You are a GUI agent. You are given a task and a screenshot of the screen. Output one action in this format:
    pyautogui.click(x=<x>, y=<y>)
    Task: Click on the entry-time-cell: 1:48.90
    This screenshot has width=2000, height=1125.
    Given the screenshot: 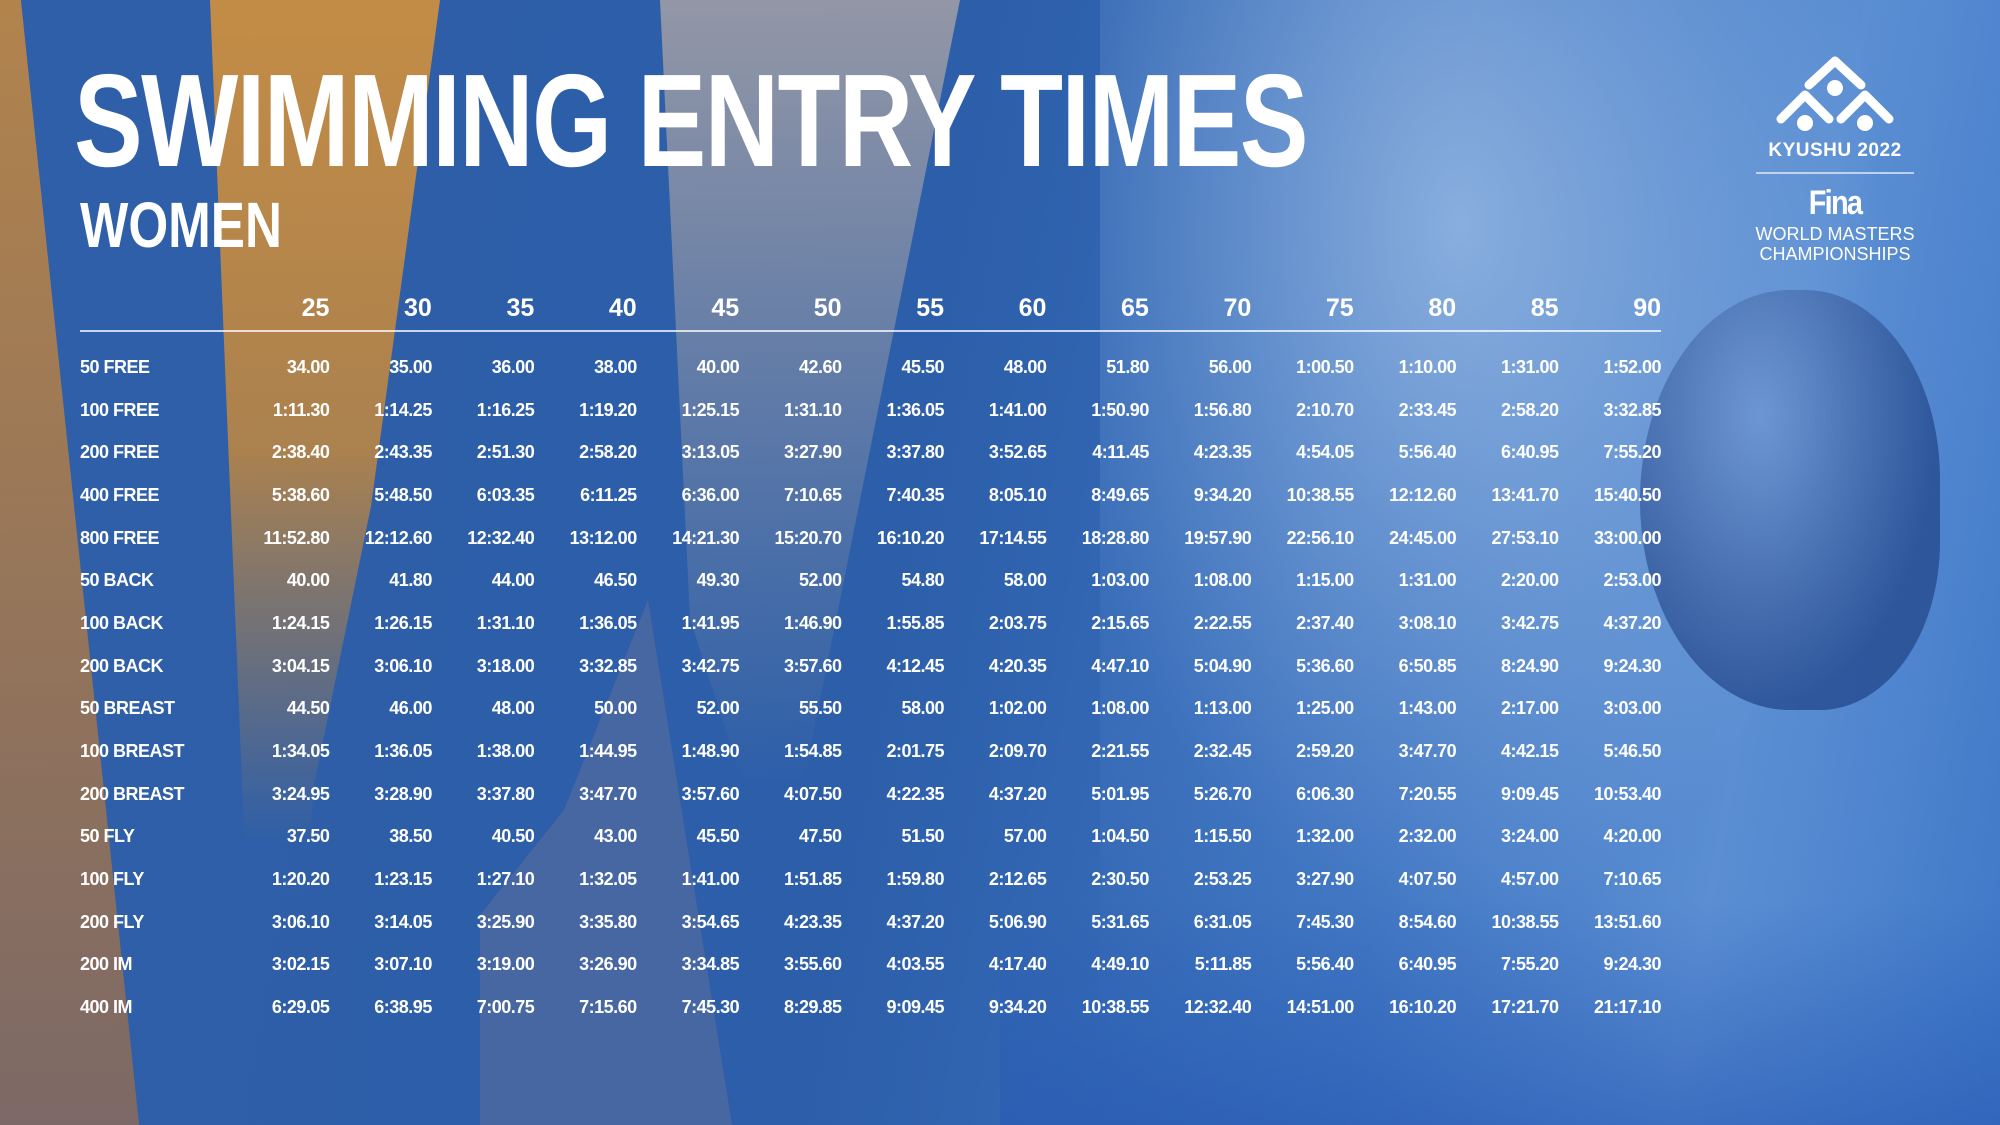 What is the action you would take?
    pyautogui.click(x=710, y=751)
    